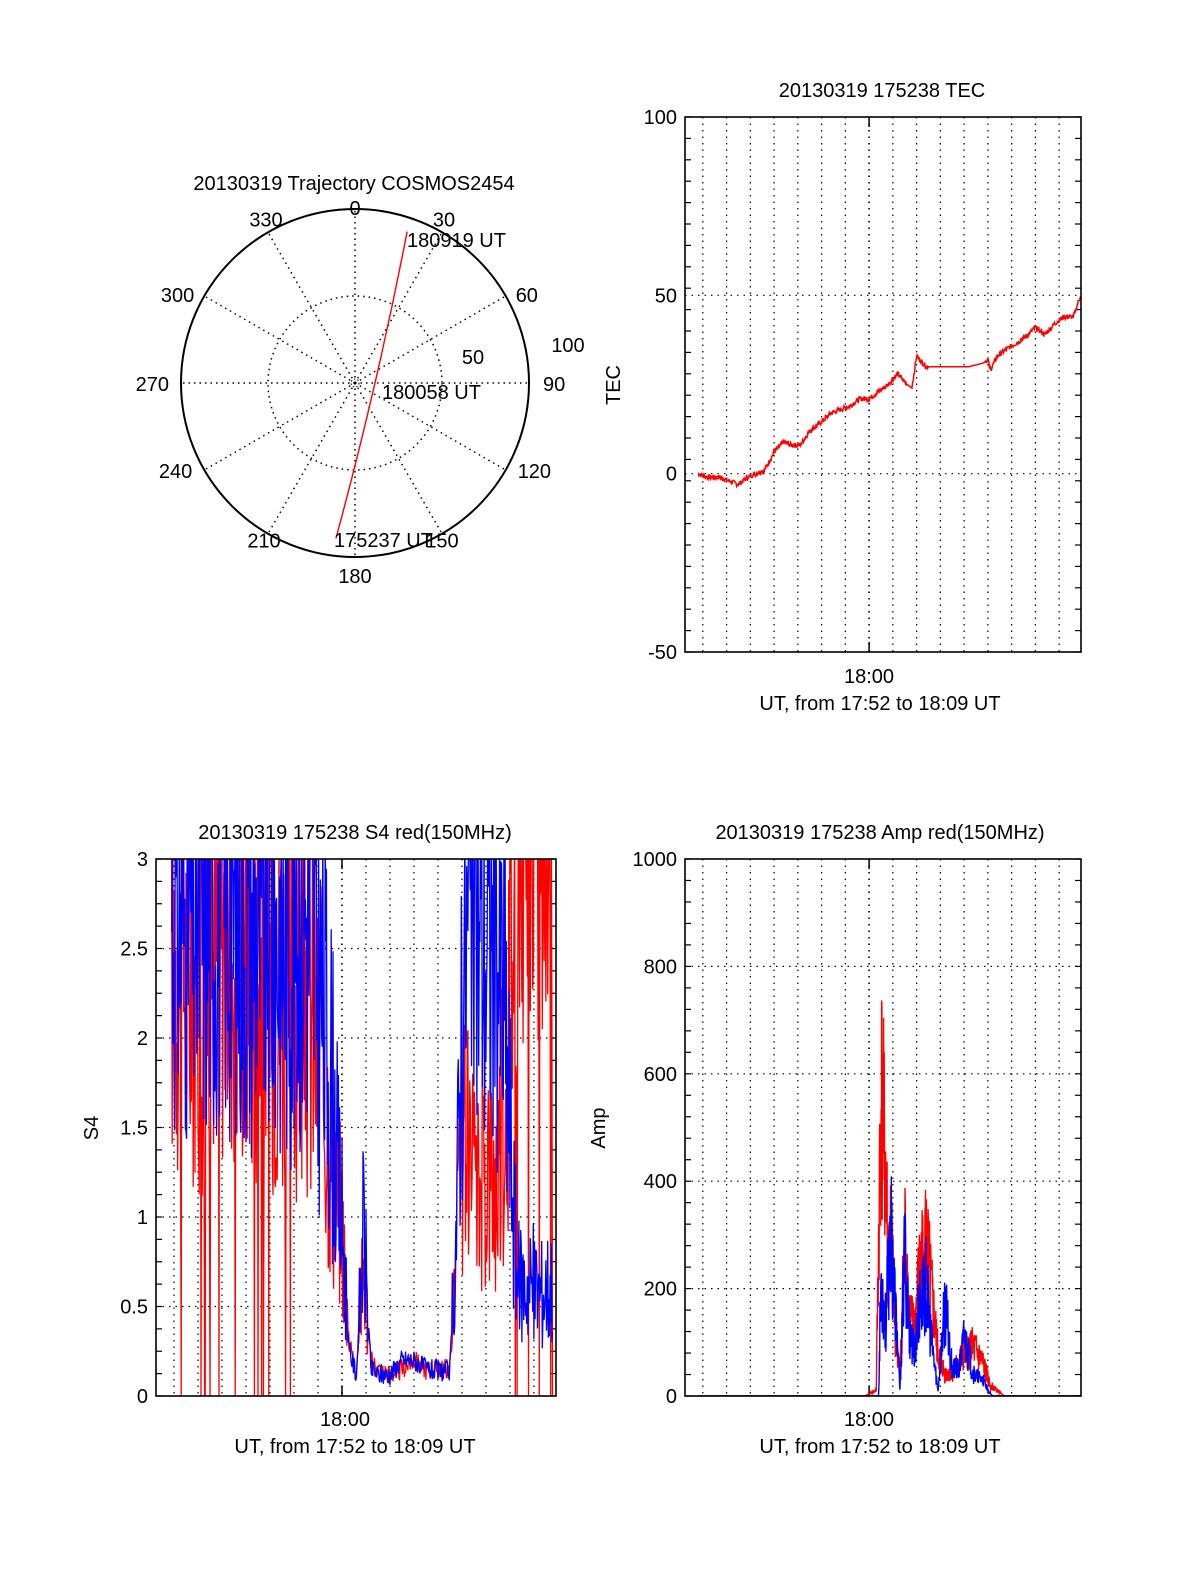 This screenshot has width=1200, height=1575. Describe the element at coordinates (152, 385) in the screenshot. I see `polar-angle-label-270: 270` at that location.